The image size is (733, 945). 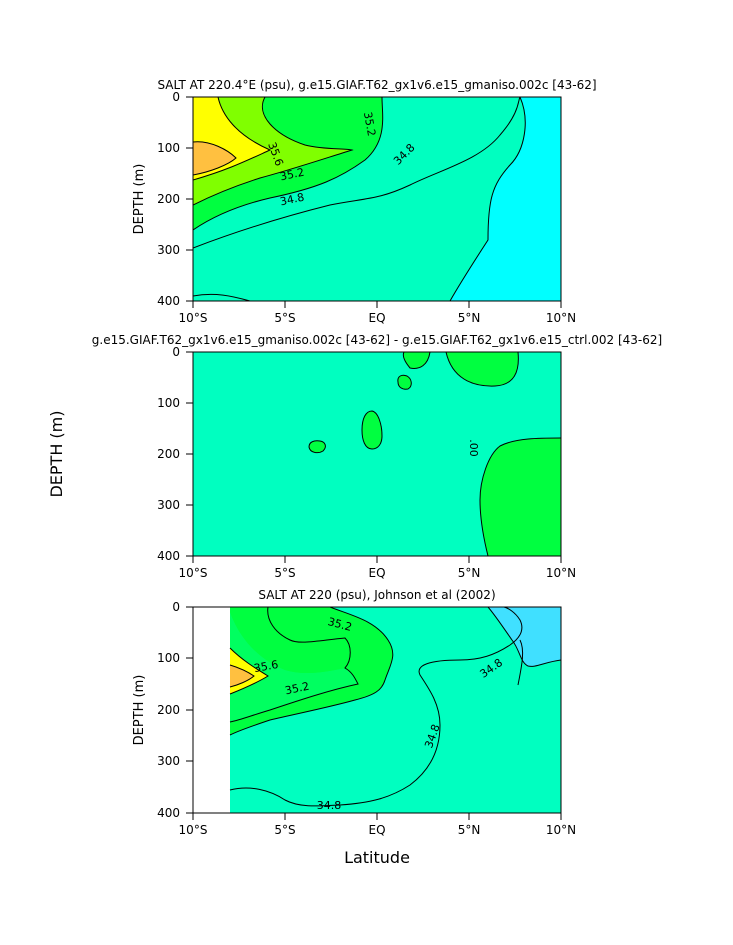 I want to click on p1-ytick-400: 400, so click(x=168, y=301).